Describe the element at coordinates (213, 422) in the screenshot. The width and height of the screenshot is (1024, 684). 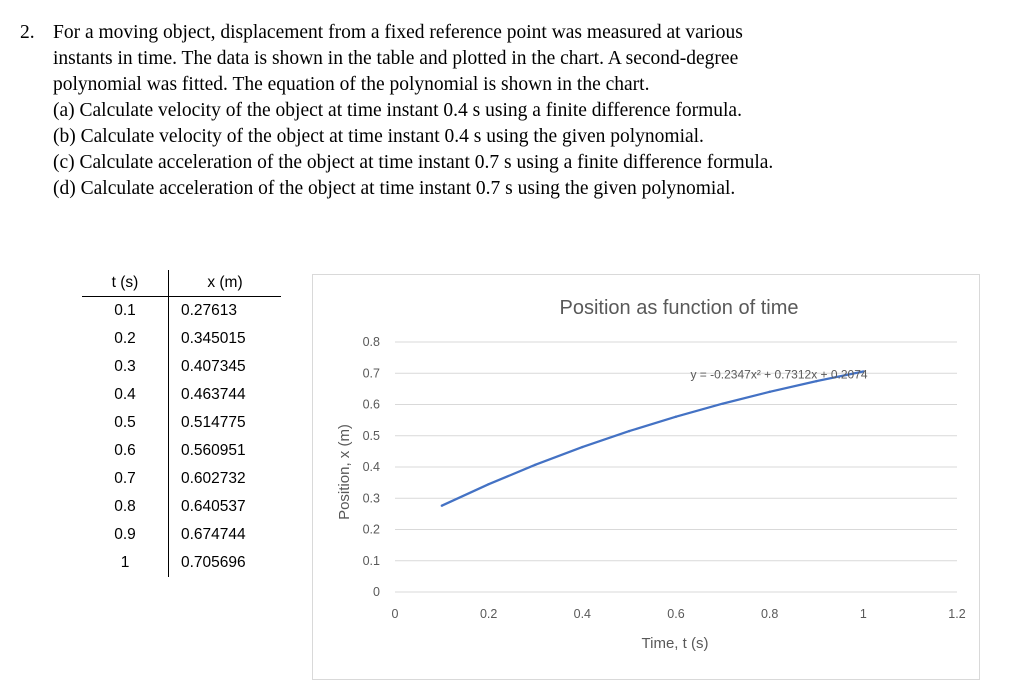
I see `table-cell-x: 0.514775` at that location.